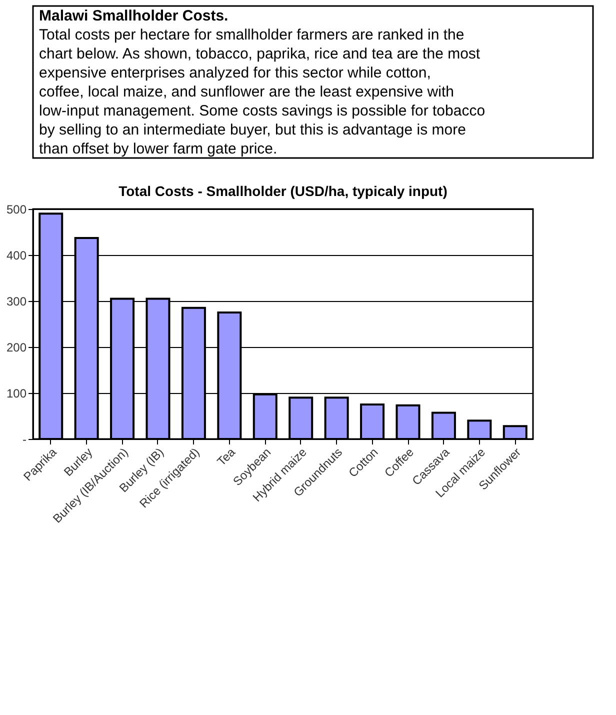 The width and height of the screenshot is (616, 715). I want to click on y-tick-label: 300, so click(16, 301).